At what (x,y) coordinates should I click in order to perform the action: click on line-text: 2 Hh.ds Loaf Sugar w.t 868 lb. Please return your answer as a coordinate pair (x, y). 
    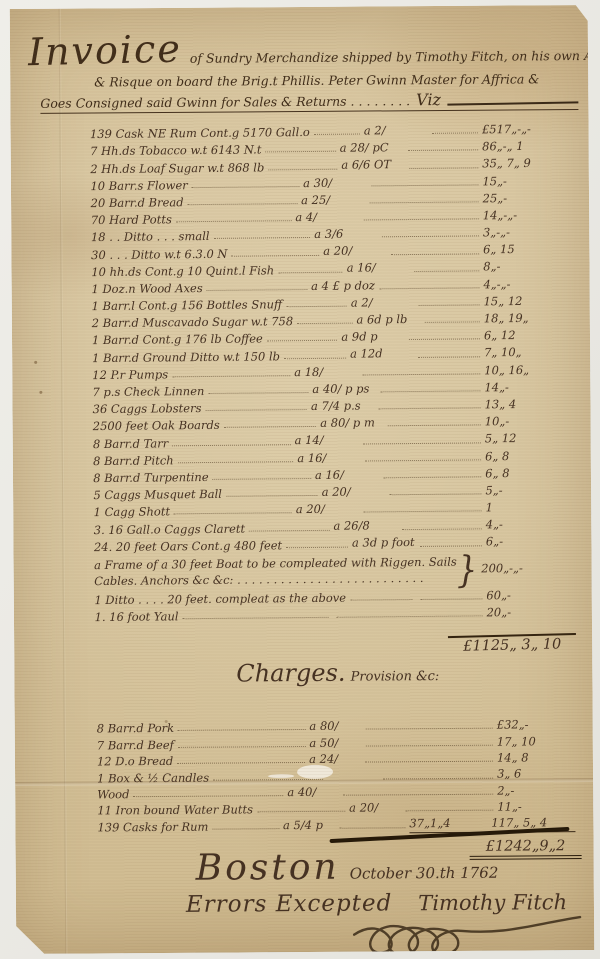
    Looking at the image, I should click on (177, 168).